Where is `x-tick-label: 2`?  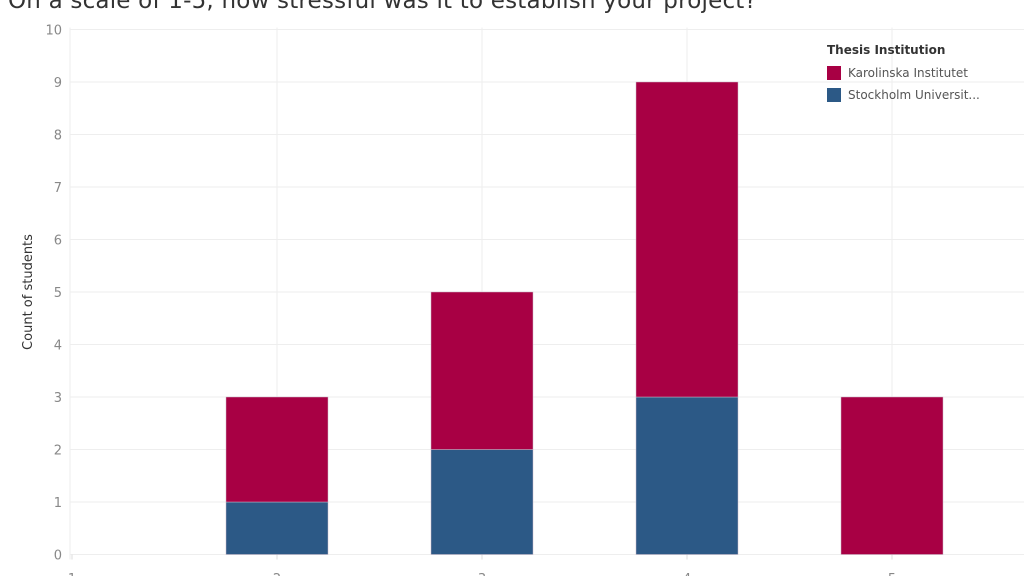
x-tick-label: 2 is located at coordinates (277, 574).